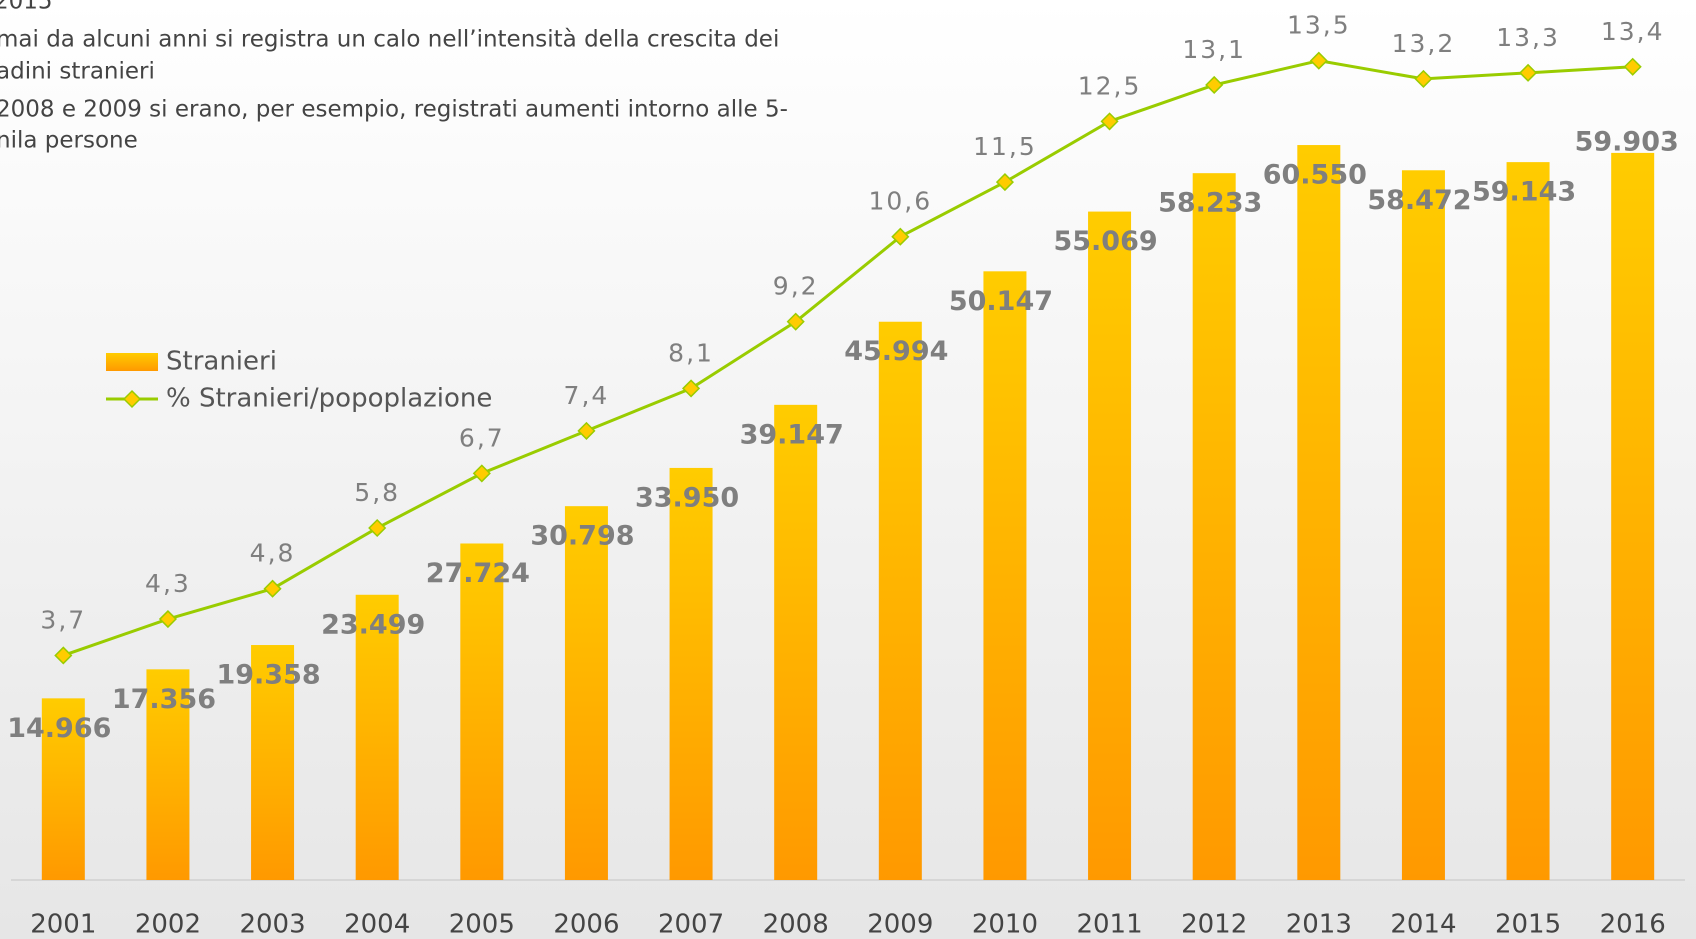  Describe the element at coordinates (1001, 301) in the screenshot. I see `bar-label: 50.147` at that location.